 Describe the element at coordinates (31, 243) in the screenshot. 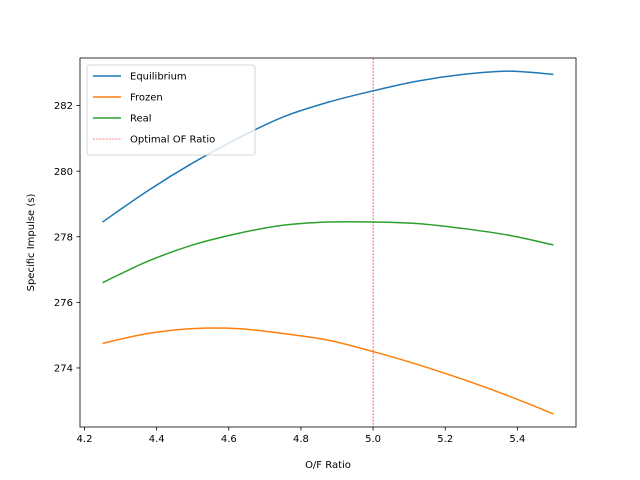

I see `y-axis-label: Specific Impulse (s)` at that location.